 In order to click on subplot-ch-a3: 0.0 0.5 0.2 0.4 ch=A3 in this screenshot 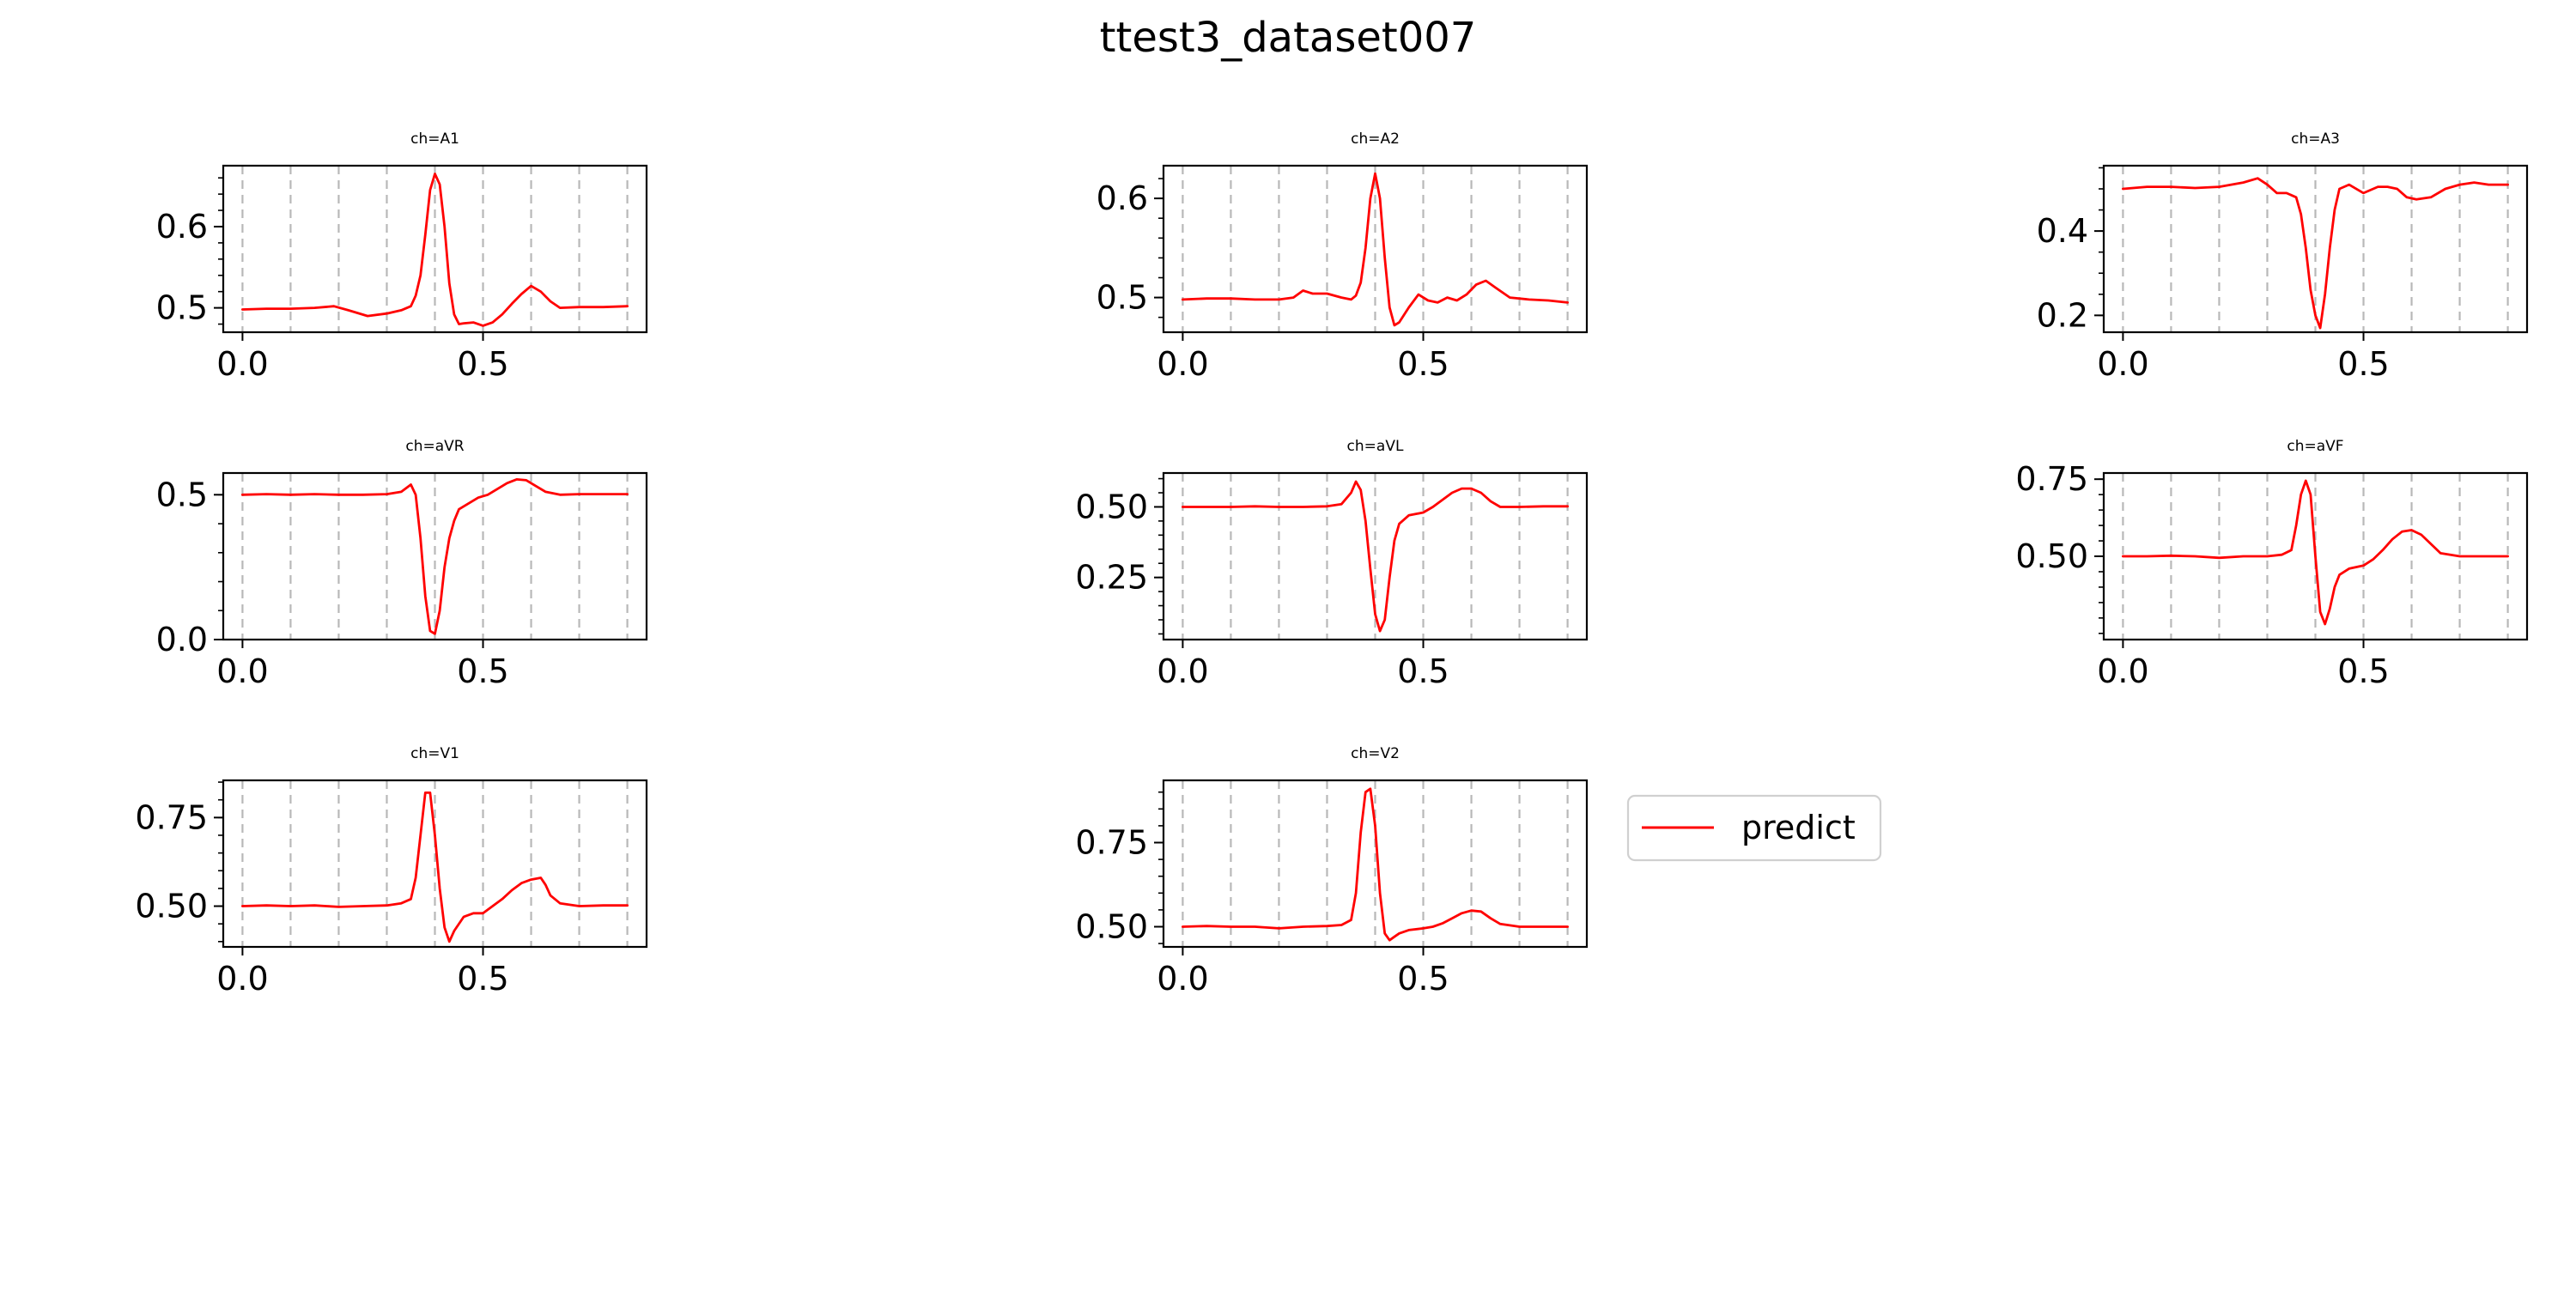, I will do `click(2283, 256)`.